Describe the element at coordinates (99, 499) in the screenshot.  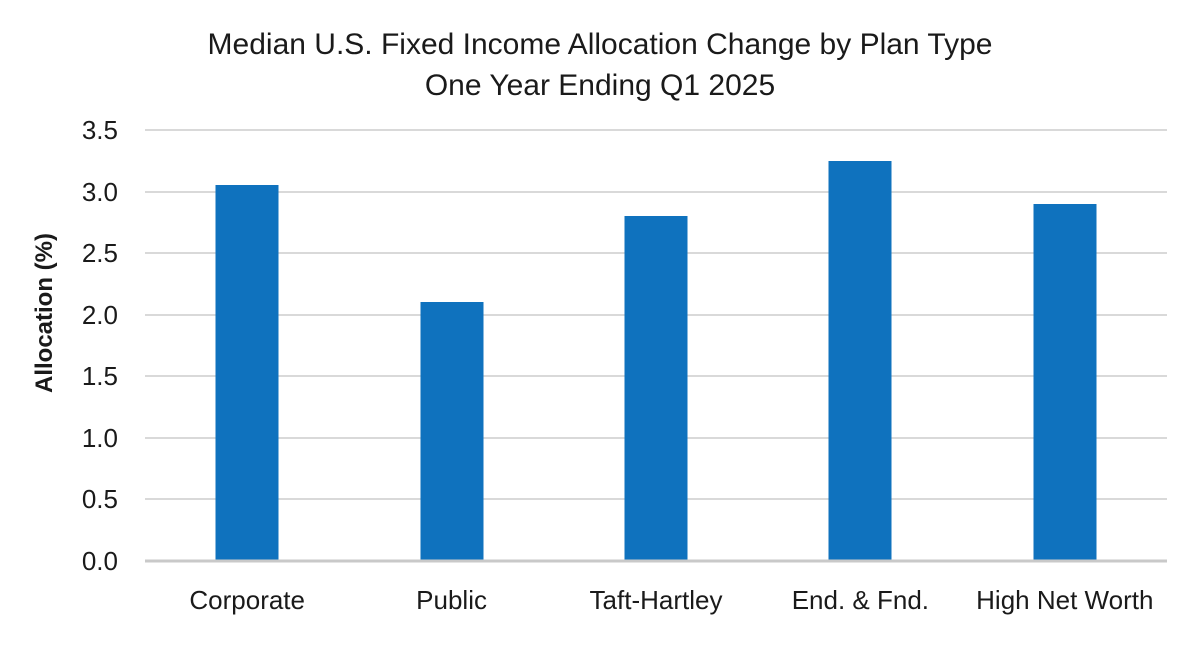
I see `y-axis-tick-label: 0.5` at that location.